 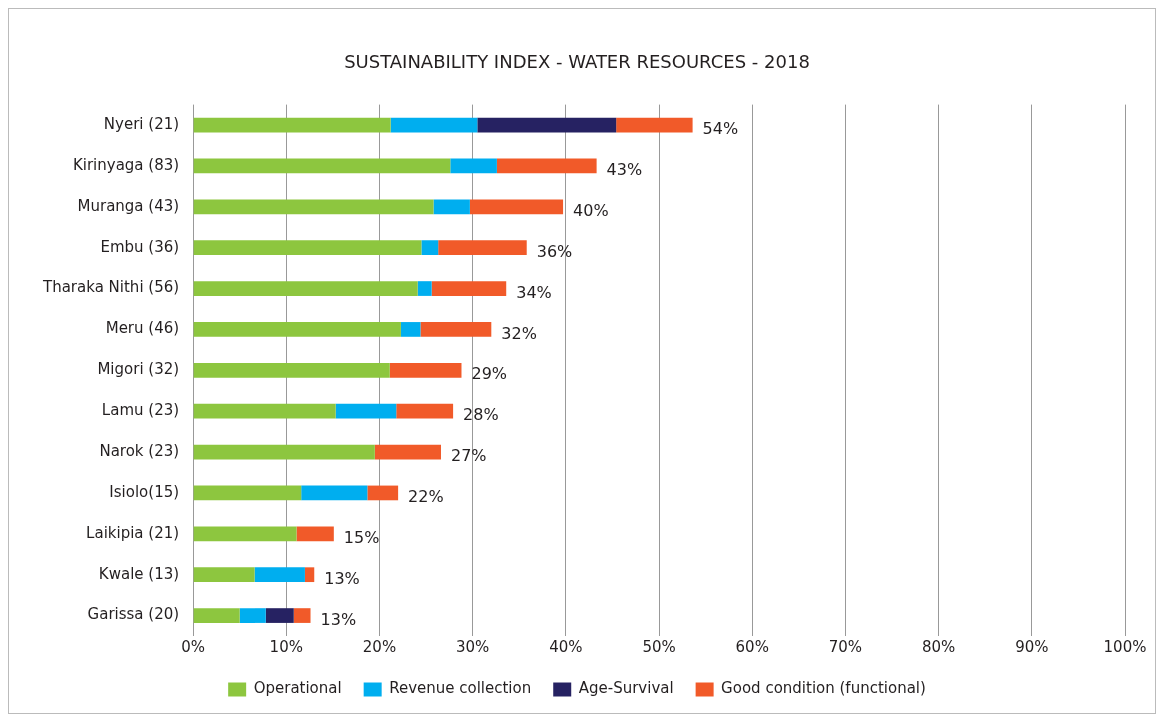 I want to click on y-tick-label: Isiolo(15), so click(x=144, y=491).